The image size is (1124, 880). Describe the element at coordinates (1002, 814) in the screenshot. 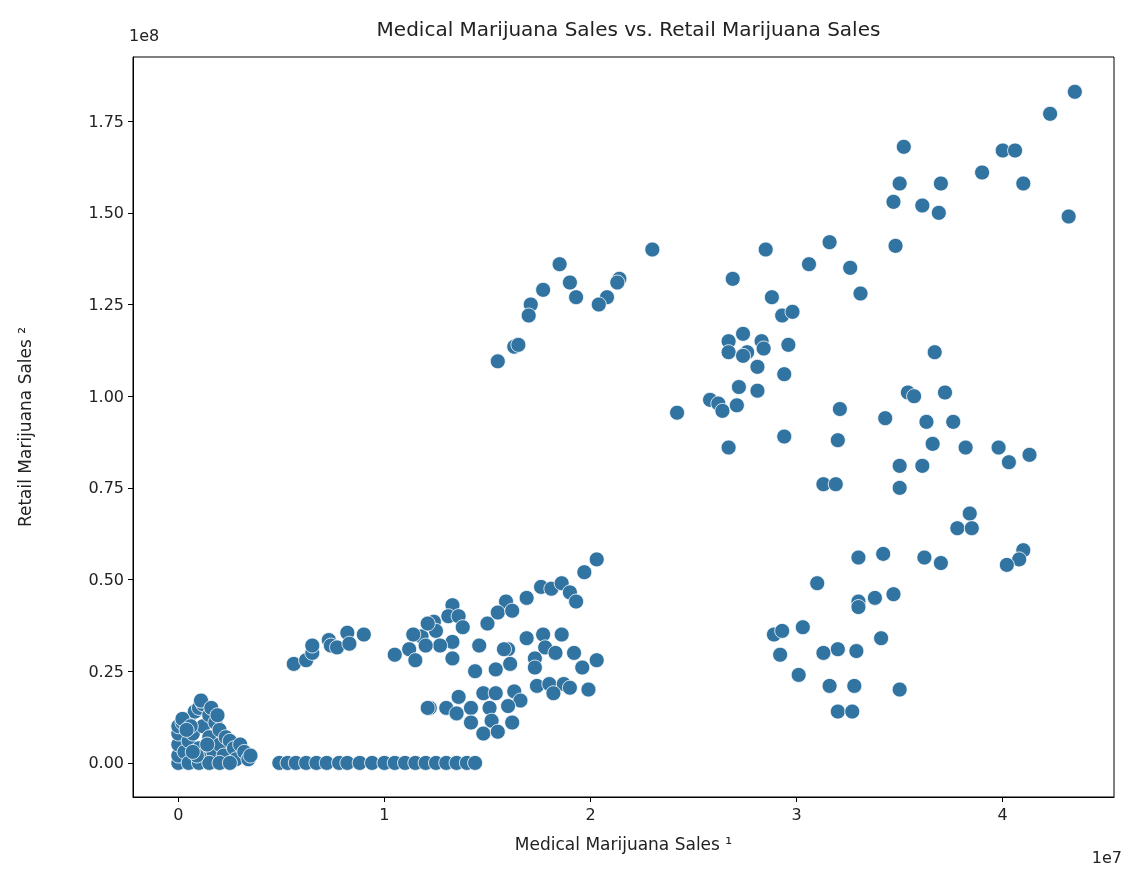

I see `x-tick-label: 4` at that location.